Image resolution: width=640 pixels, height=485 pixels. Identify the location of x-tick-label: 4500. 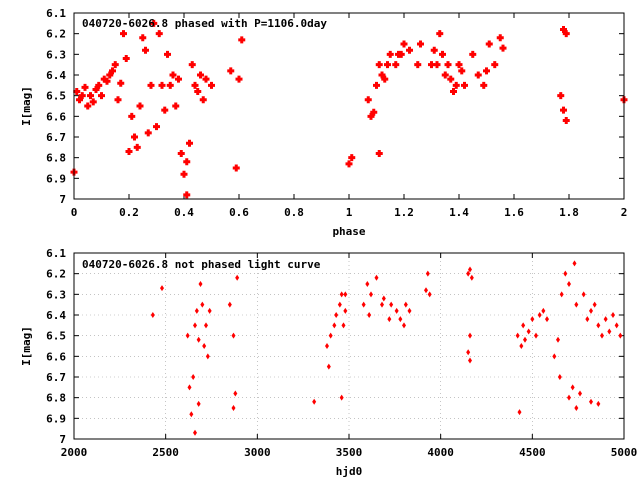
(532, 452).